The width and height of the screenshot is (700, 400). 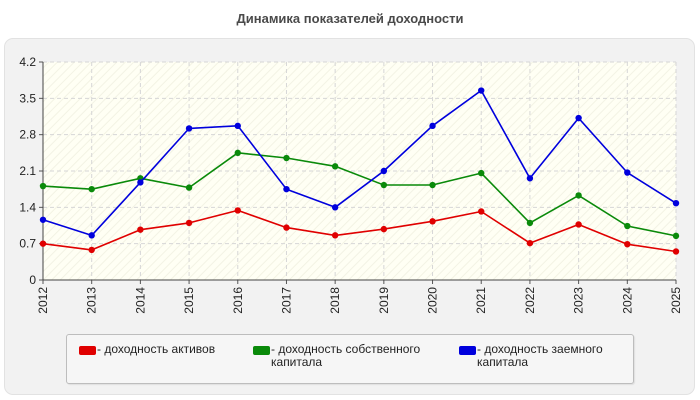 I want to click on x-tick-label: 2015, so click(x=189, y=300).